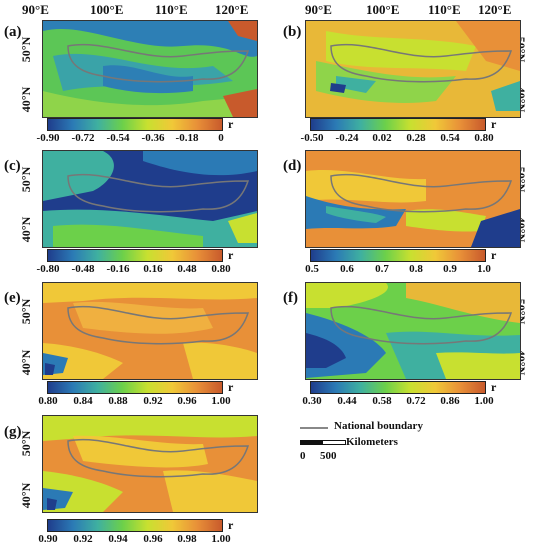  I want to click on map-panel-e, so click(150, 331).